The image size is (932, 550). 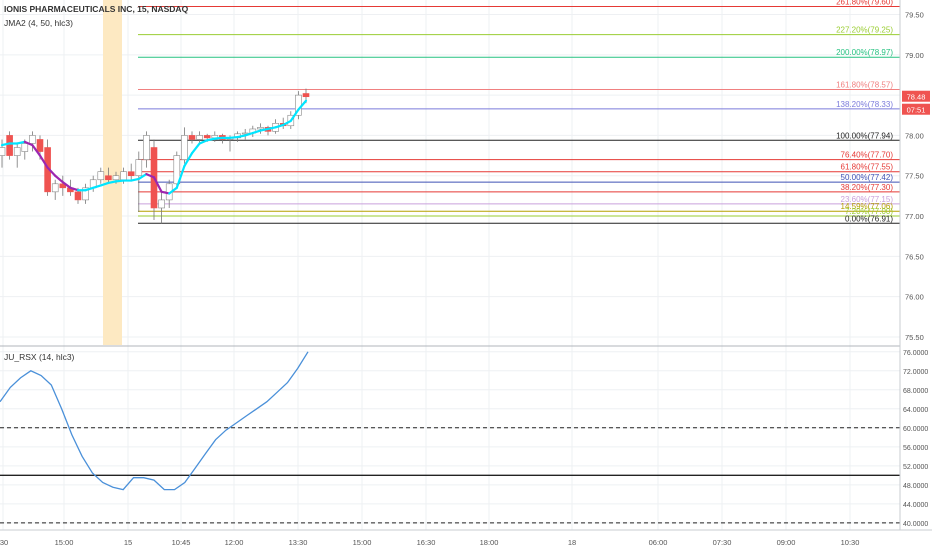 What do you see at coordinates (850, 542) in the screenshot?
I see `time-tick-label: 10:30` at bounding box center [850, 542].